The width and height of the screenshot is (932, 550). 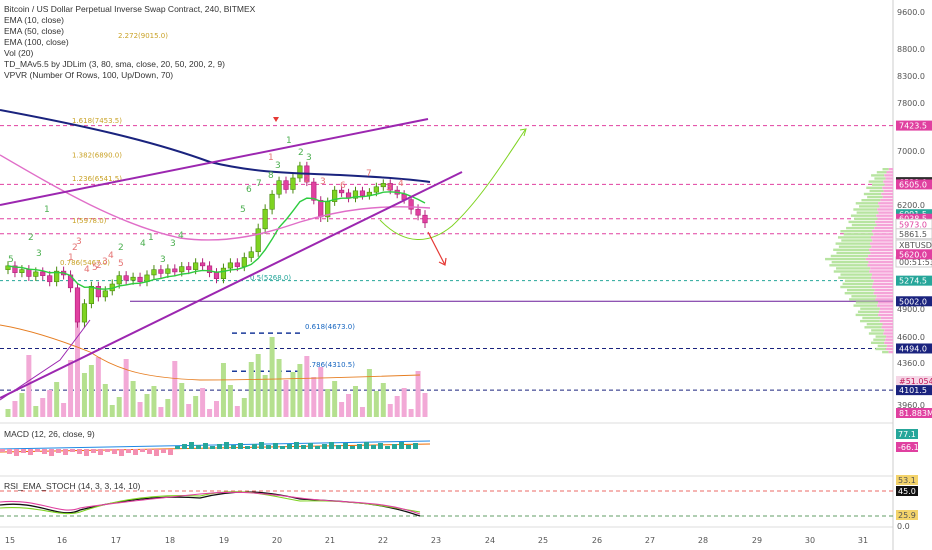 What do you see at coordinates (911, 363) in the screenshot?
I see `y-tick-label: 4360.0` at bounding box center [911, 363].